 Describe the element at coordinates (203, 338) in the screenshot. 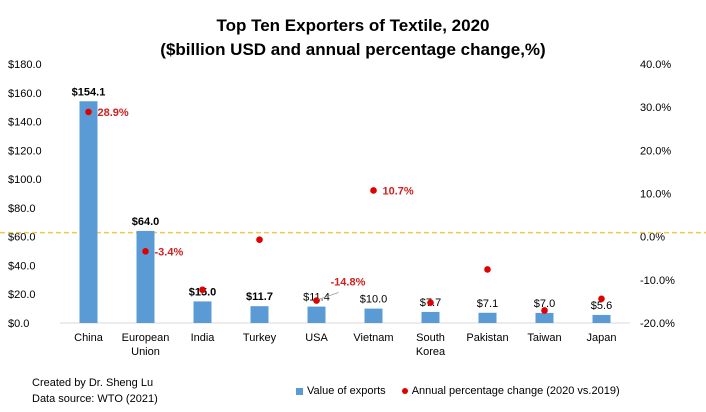

I see `category-label: India` at that location.